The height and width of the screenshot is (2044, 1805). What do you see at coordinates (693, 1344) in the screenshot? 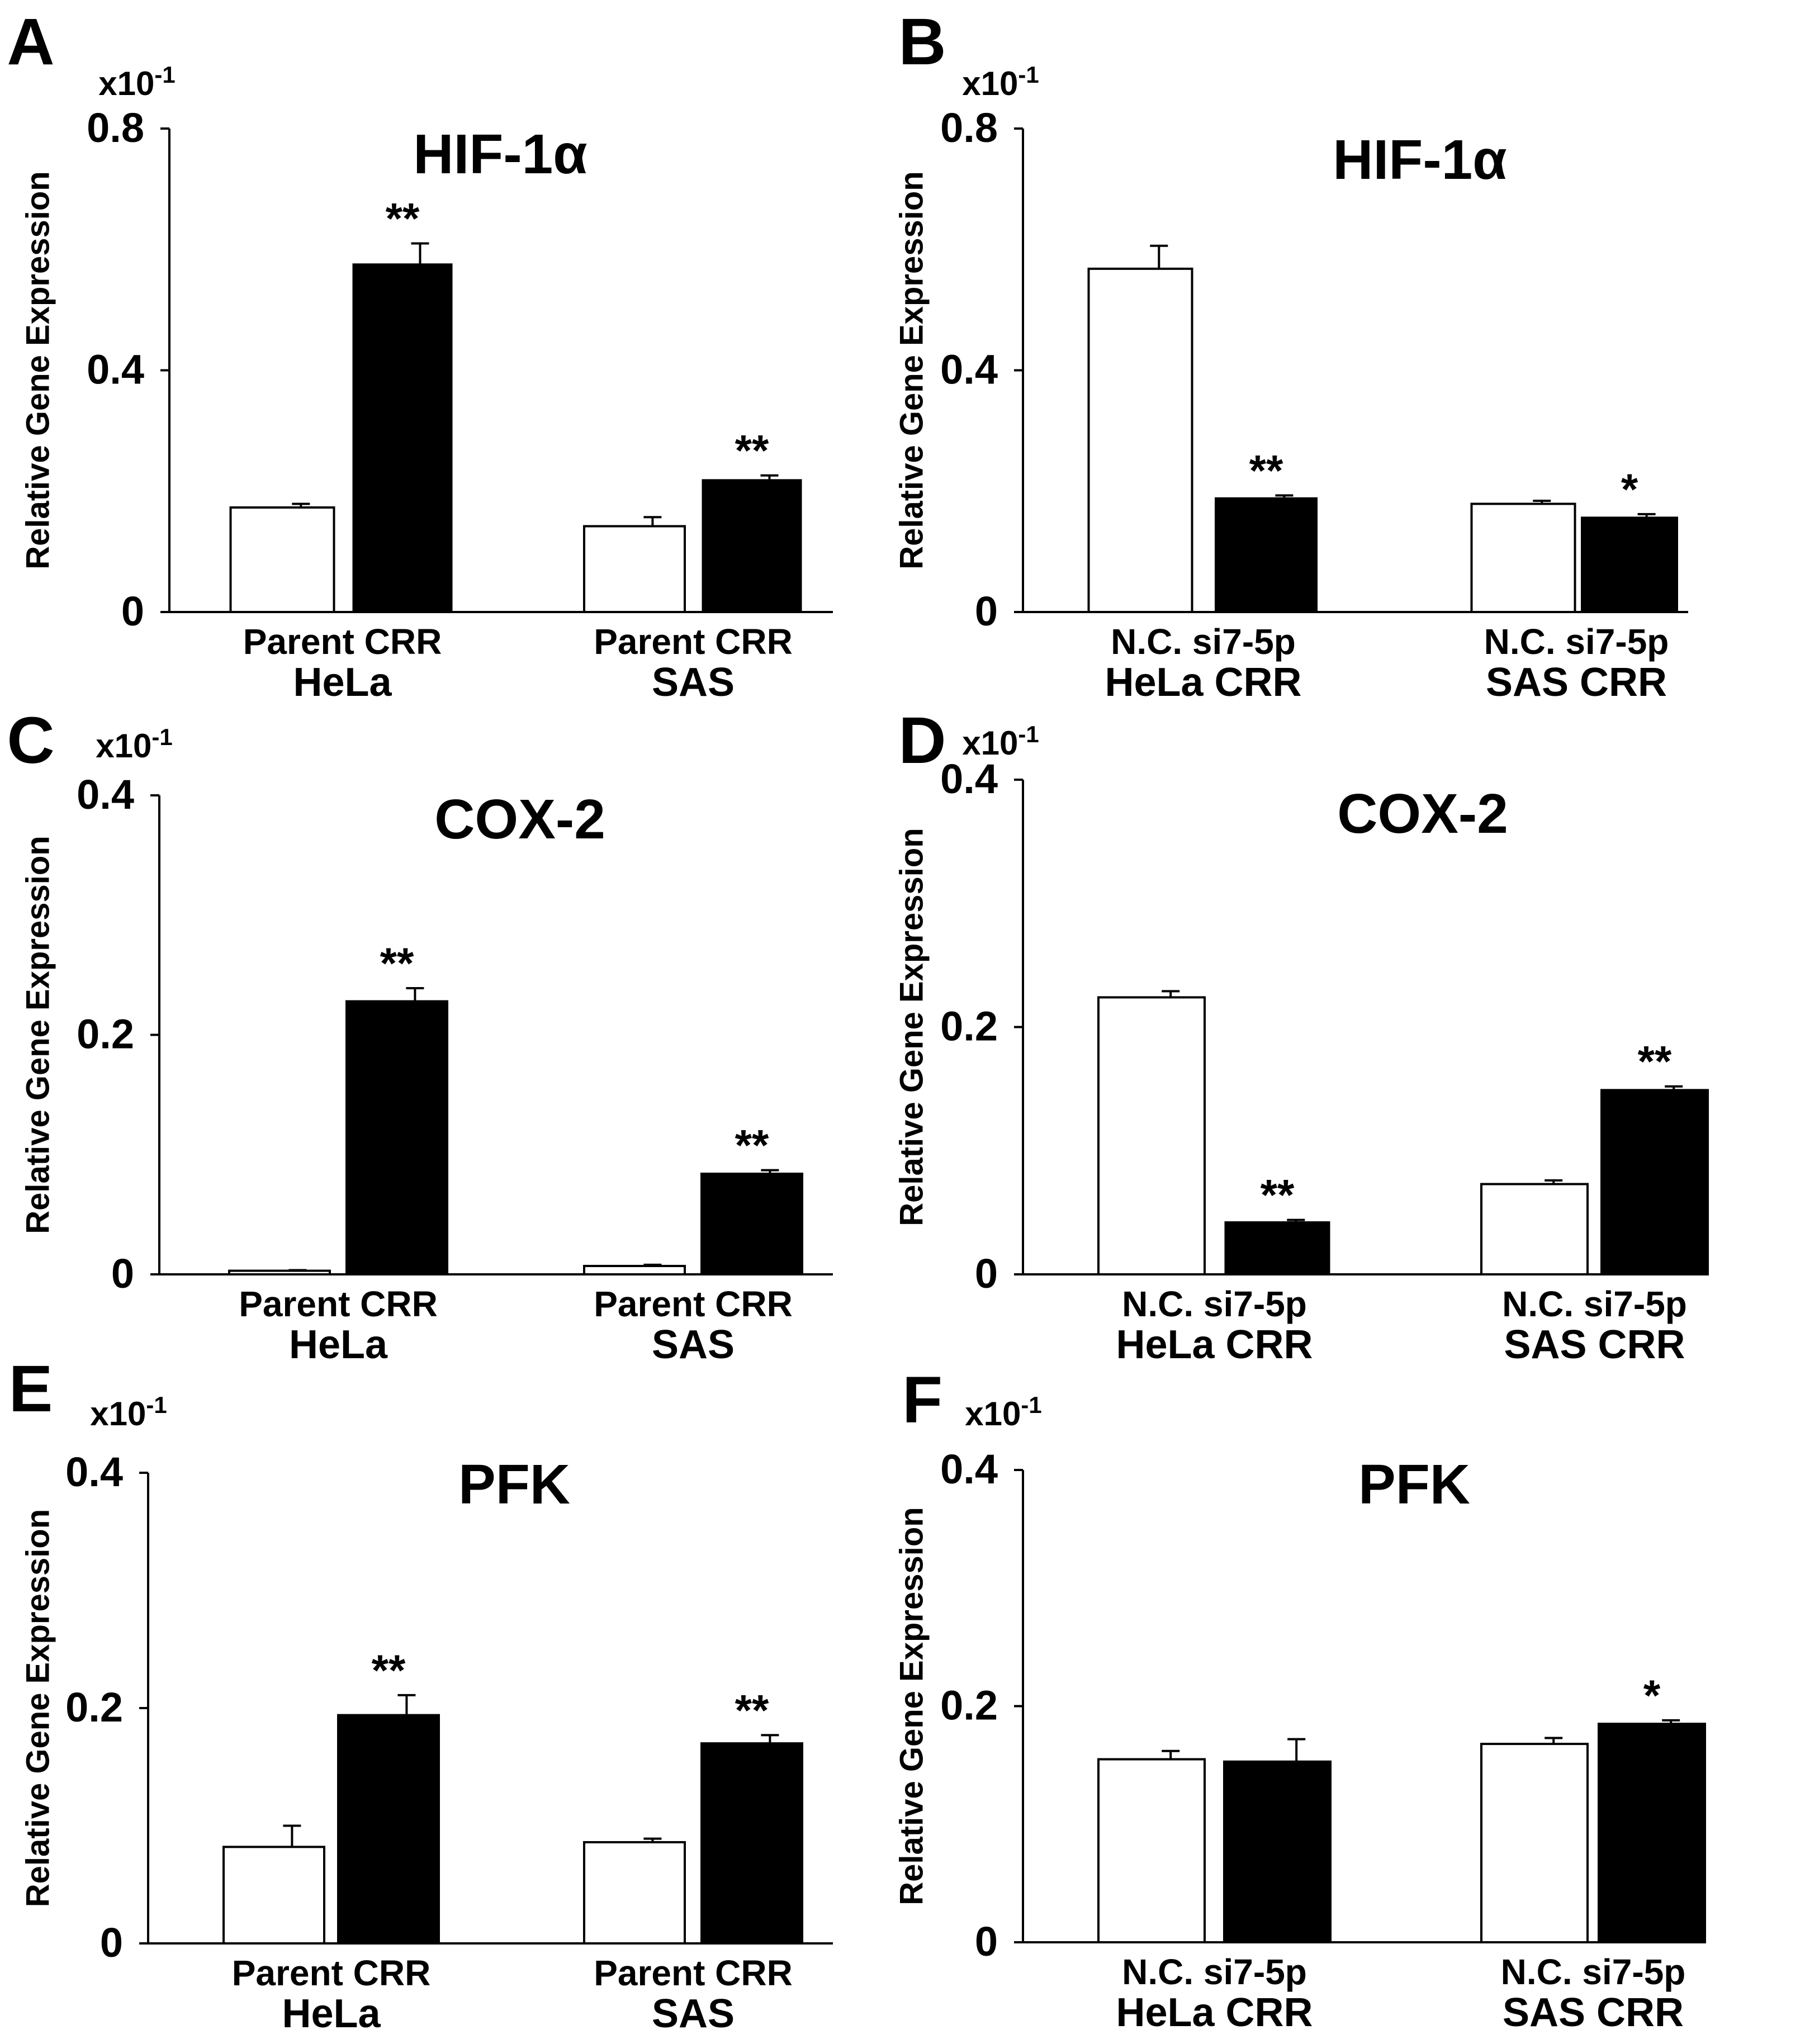
I see `x-group-label: SAS` at bounding box center [693, 1344].